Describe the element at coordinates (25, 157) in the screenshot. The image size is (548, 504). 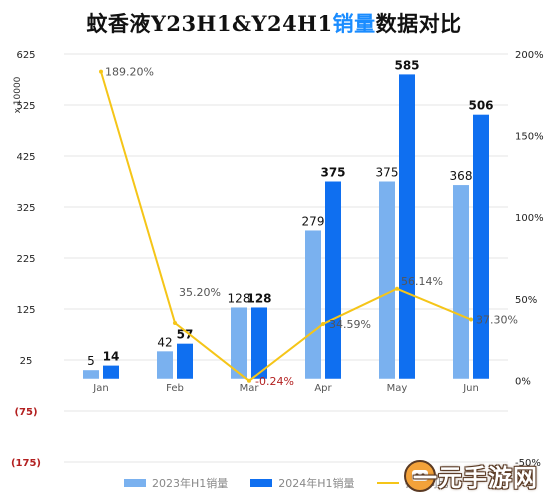
I see `left-tick-label: 425` at that location.